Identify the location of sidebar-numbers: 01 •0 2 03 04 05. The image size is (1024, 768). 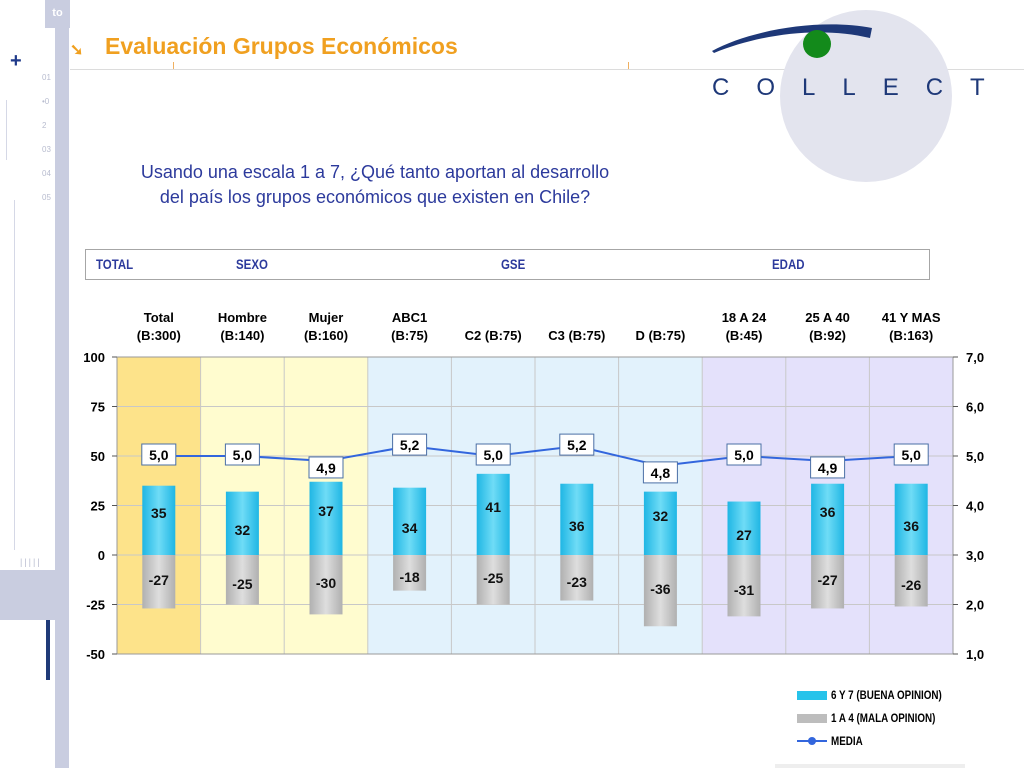
(46, 138).